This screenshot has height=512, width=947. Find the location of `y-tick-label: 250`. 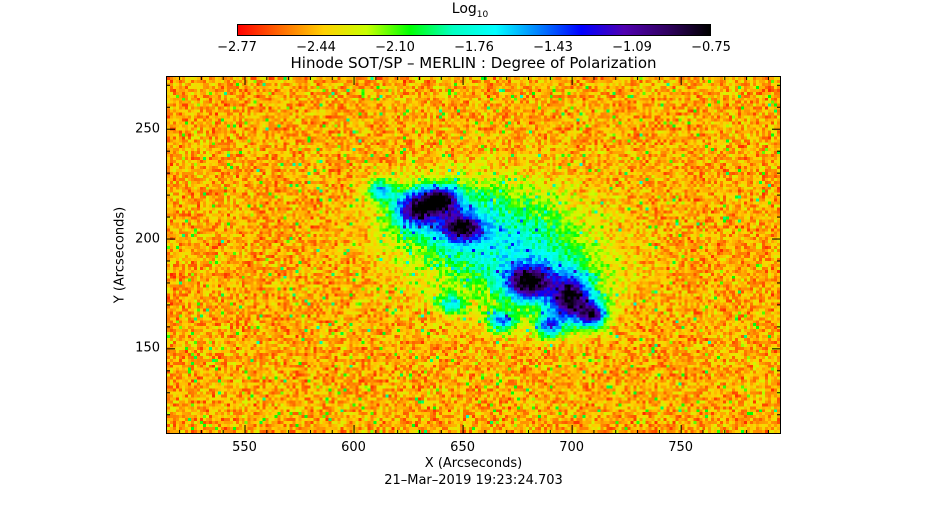

y-tick-label: 250 is located at coordinates (147, 129).